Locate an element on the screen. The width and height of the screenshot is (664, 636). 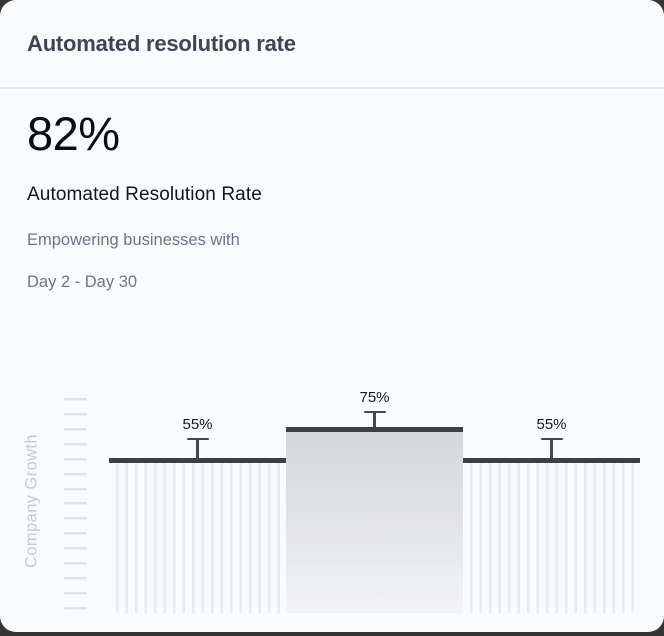
page-background-strip is located at coordinates (332, 634).